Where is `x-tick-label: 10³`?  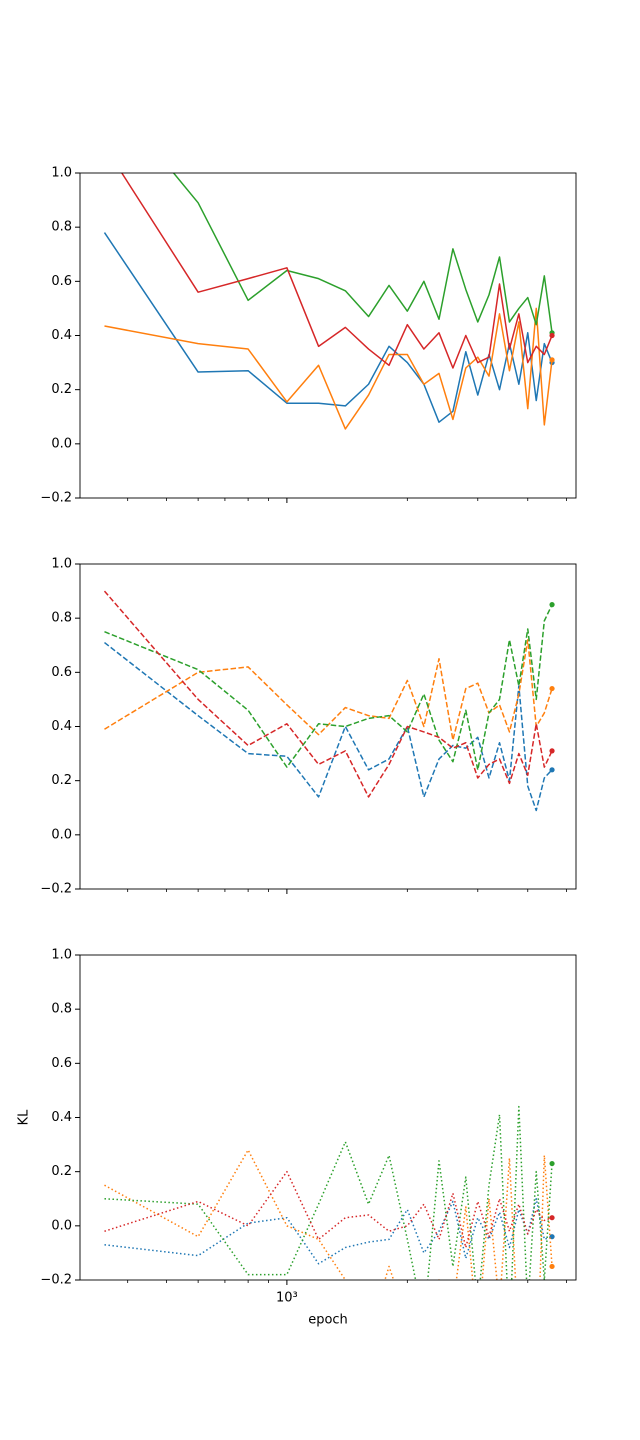 x-tick-label: 10³ is located at coordinates (287, 1298).